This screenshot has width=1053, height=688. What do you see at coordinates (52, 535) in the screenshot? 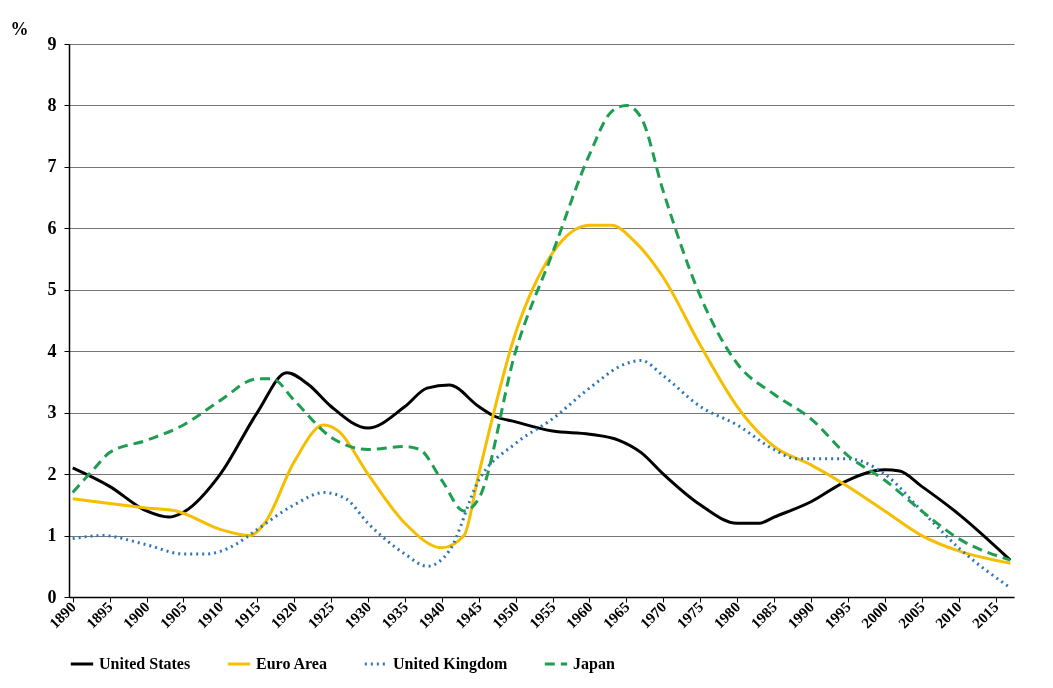
I see `y-tick-label: 1` at bounding box center [52, 535].